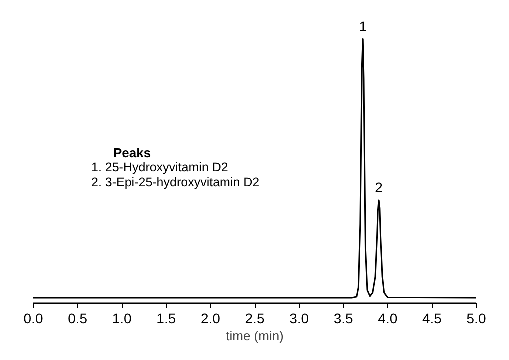 This screenshot has width=509, height=360. What do you see at coordinates (210, 318) in the screenshot?
I see `x-tick-label: 2.0` at bounding box center [210, 318].